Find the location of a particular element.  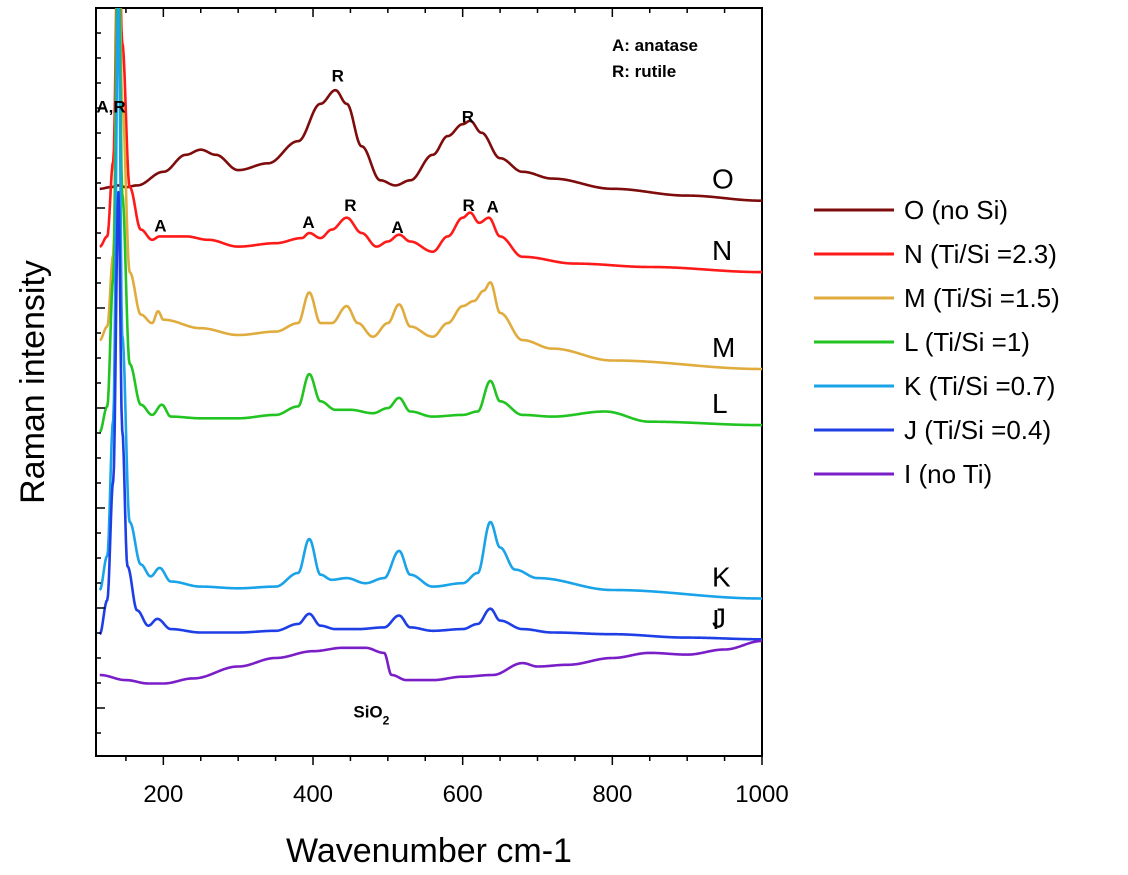

legend-label-J: J (Ti/Si =0.4) is located at coordinates (977, 430).